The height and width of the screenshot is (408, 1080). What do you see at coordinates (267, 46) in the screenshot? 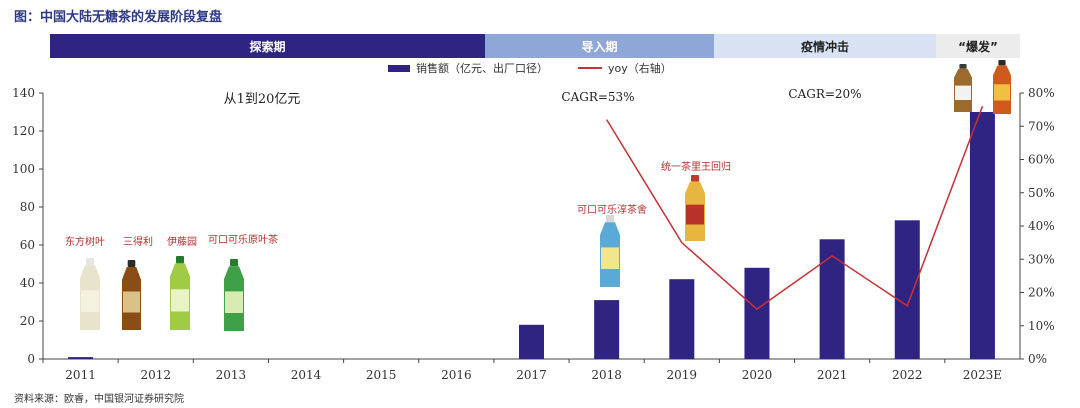
I see `phase-exploration: 探索期` at bounding box center [267, 46].